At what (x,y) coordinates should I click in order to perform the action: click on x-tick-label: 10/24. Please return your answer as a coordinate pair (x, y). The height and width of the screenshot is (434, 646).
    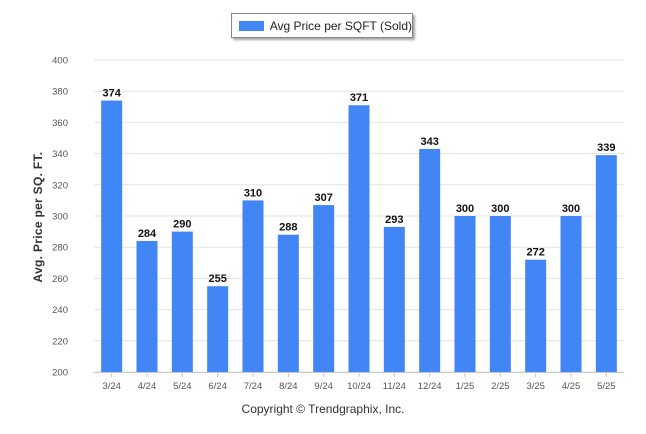
    Looking at the image, I should click on (359, 386).